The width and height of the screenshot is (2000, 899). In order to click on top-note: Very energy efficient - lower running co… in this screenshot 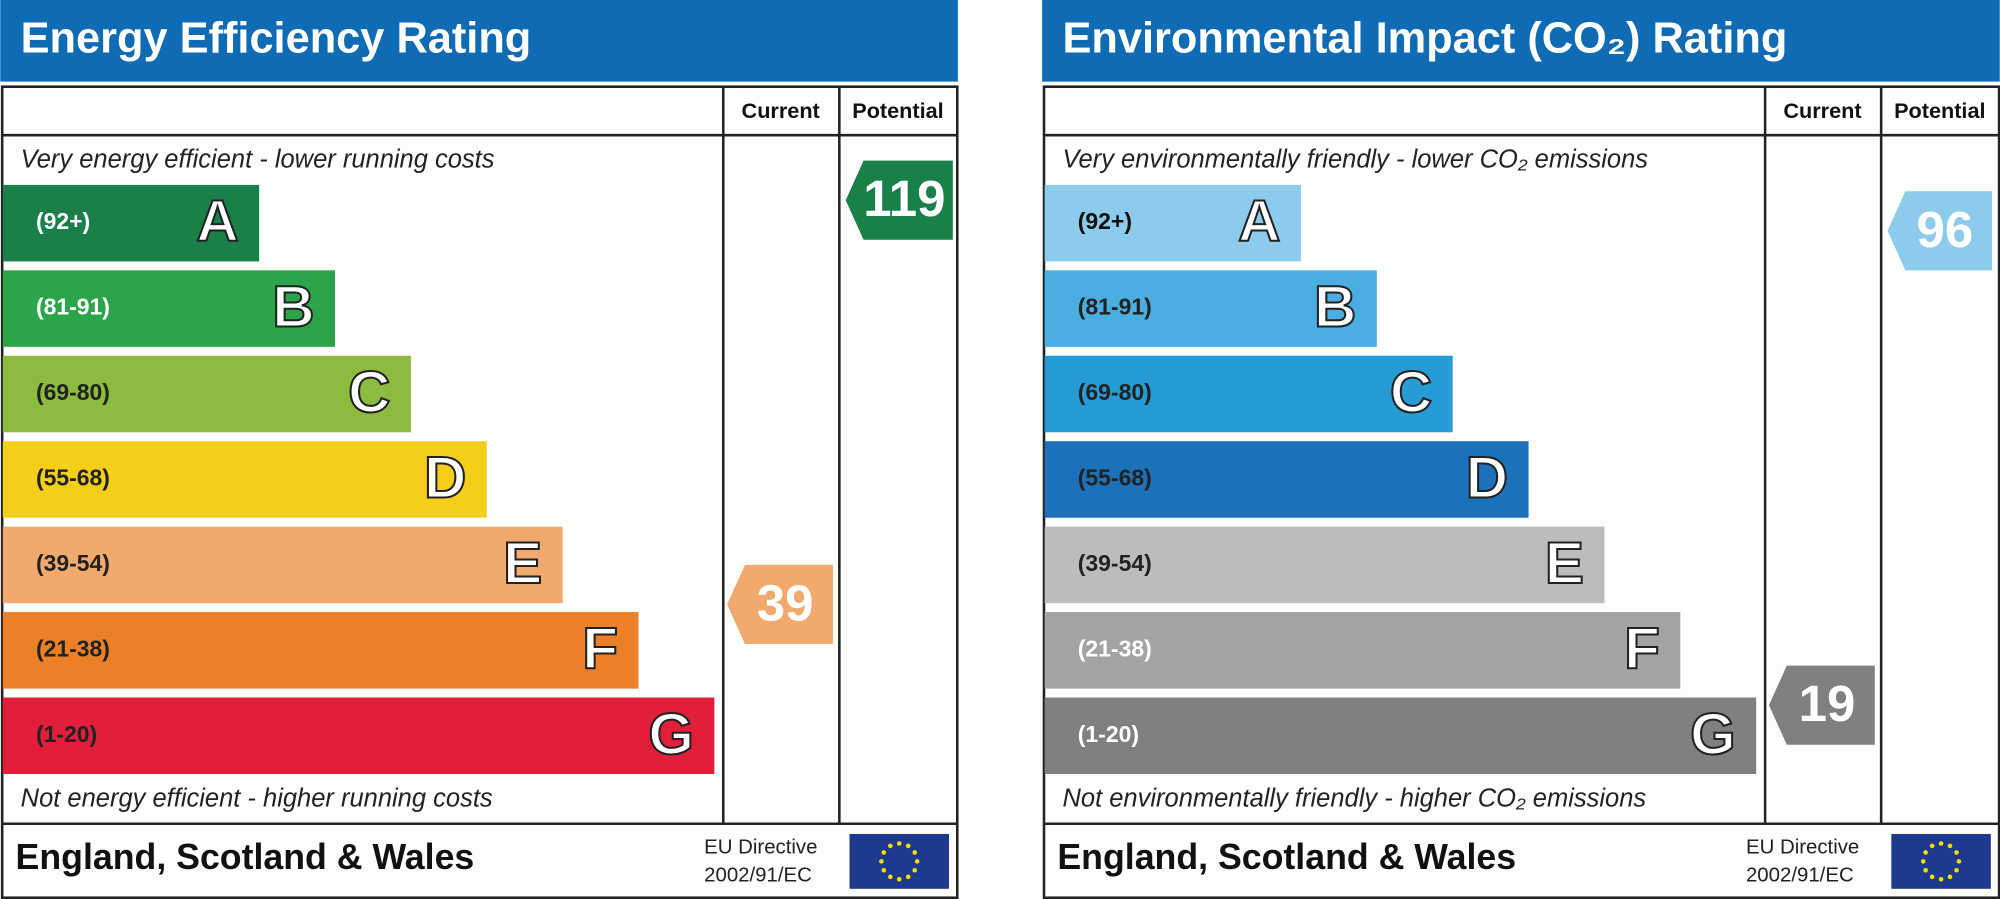, I will do `click(258, 159)`.